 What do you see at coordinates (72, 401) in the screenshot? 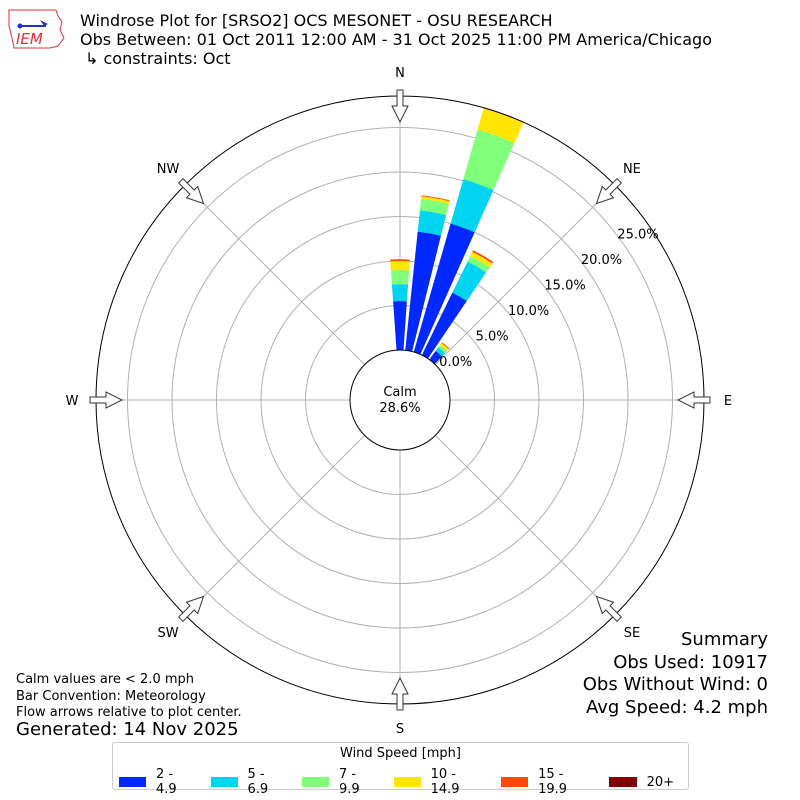
I see `direction-label-w: W` at bounding box center [72, 401].